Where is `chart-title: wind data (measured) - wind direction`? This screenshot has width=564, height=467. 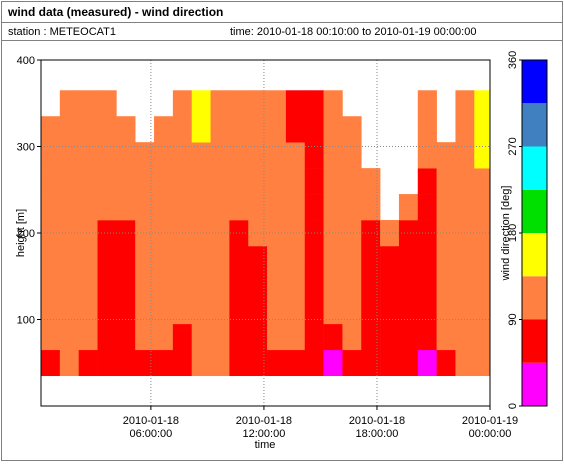
chart-title: wind data (measured) - wind direction is located at coordinates (115, 12).